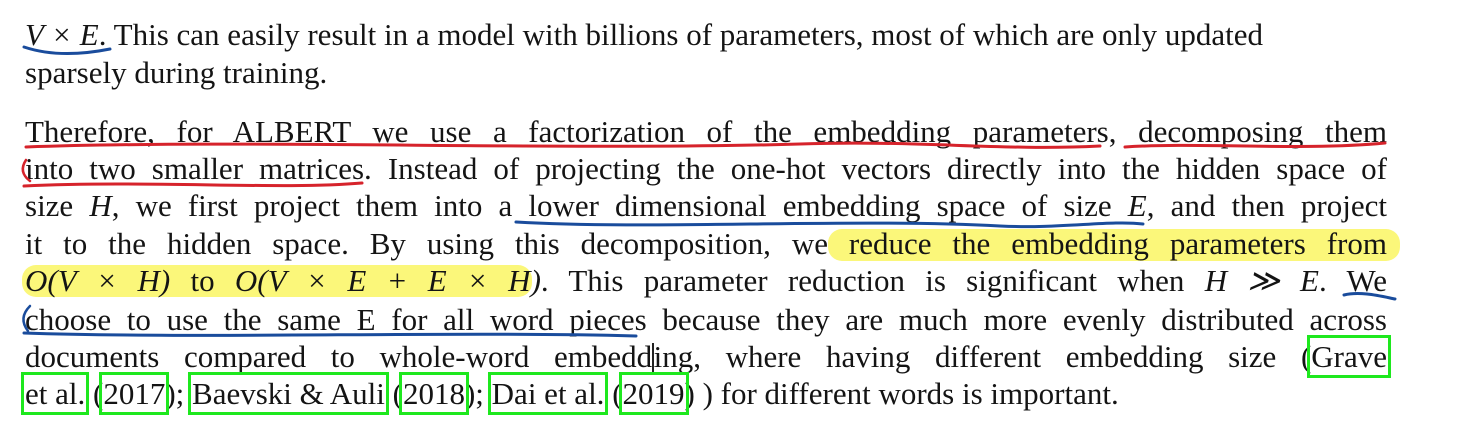 The image size is (1462, 433). Describe the element at coordinates (134, 393) in the screenshot. I see `citation-link-2017: 2017` at that location.